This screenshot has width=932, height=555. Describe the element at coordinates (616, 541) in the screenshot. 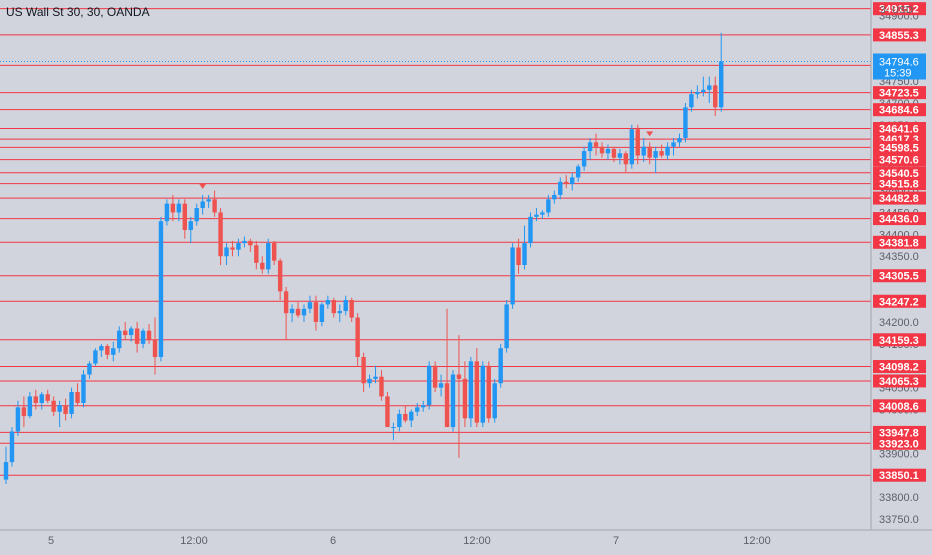

I see `time-tick-label: 7` at that location.